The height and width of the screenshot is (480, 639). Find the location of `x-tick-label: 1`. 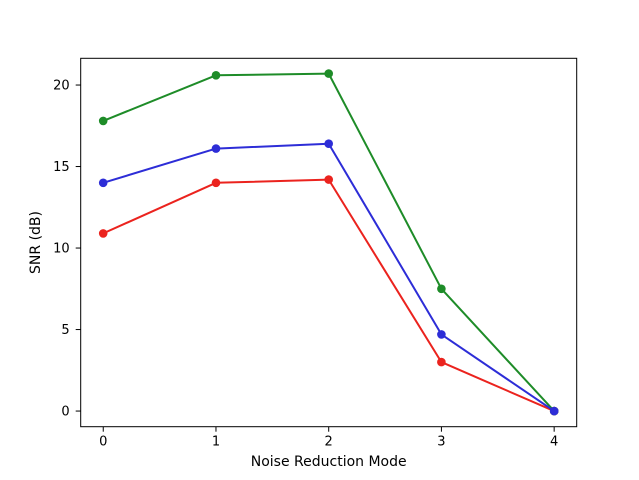

x-tick-label: 1 is located at coordinates (216, 442).